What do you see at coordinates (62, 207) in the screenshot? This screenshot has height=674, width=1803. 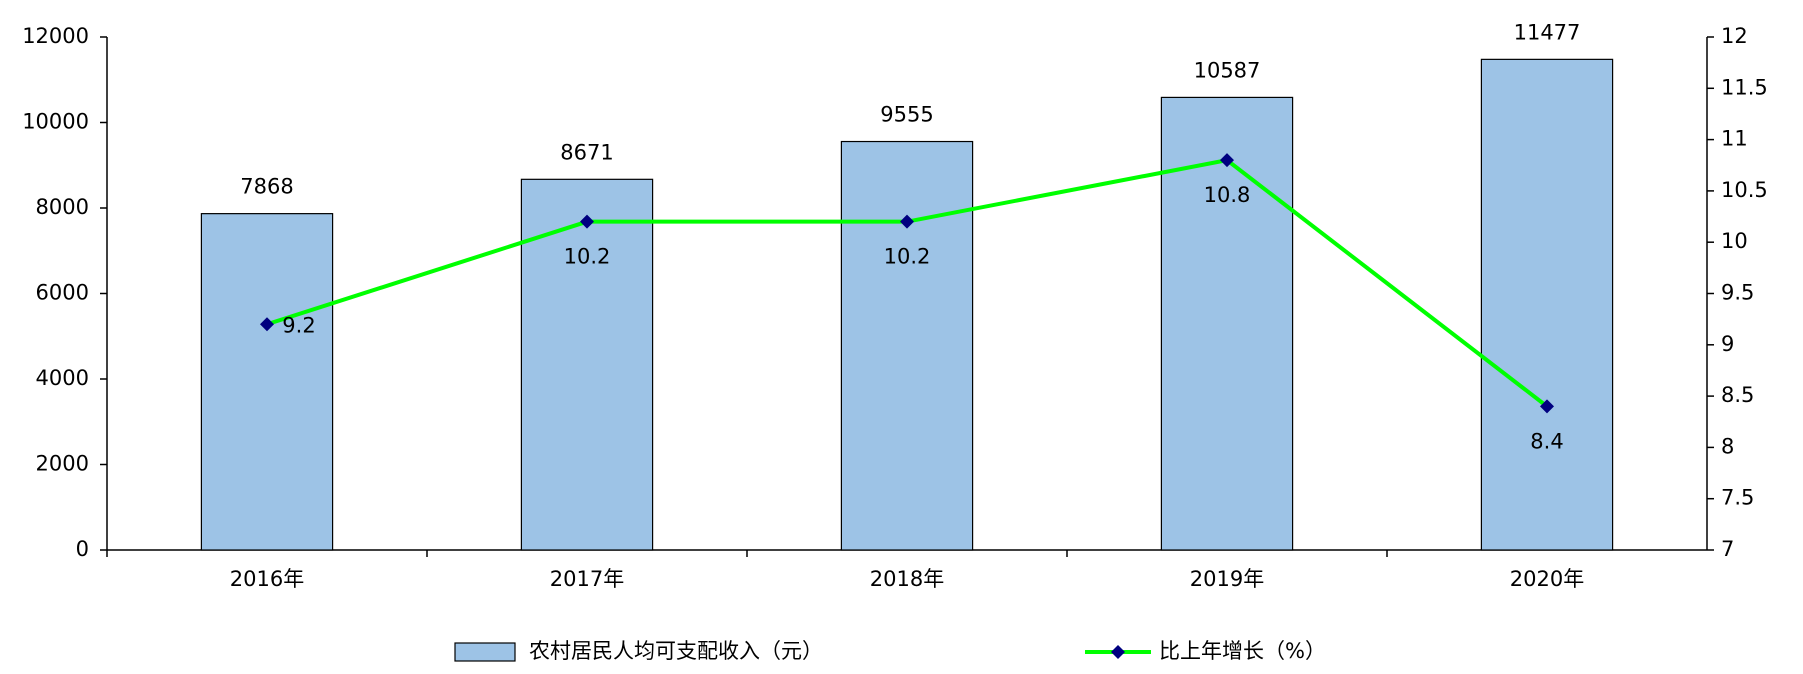 I see `y-tick-label: 8000` at bounding box center [62, 207].